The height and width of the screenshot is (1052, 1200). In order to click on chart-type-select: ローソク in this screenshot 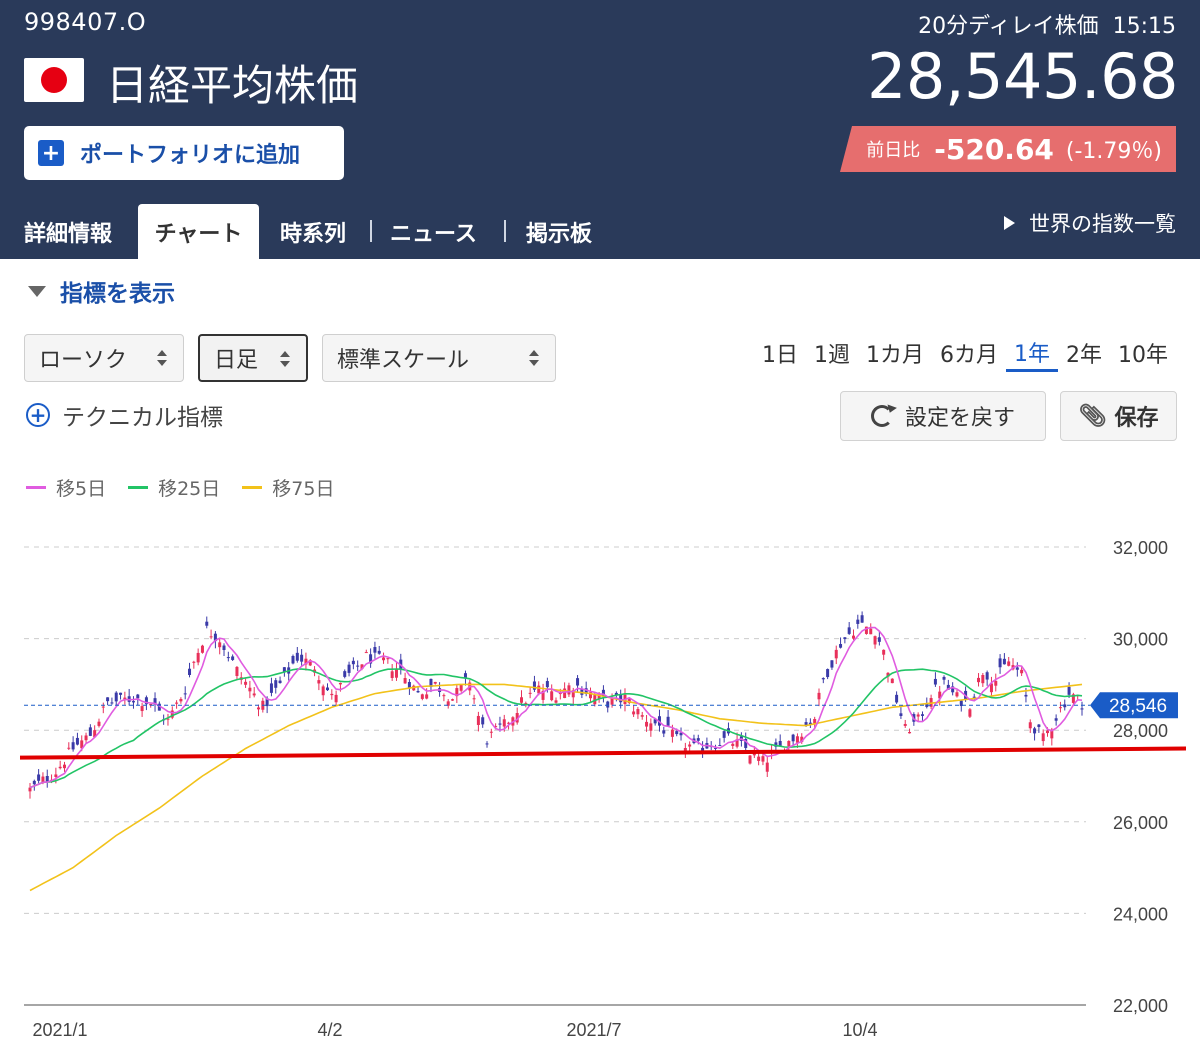, I will do `click(104, 358)`.